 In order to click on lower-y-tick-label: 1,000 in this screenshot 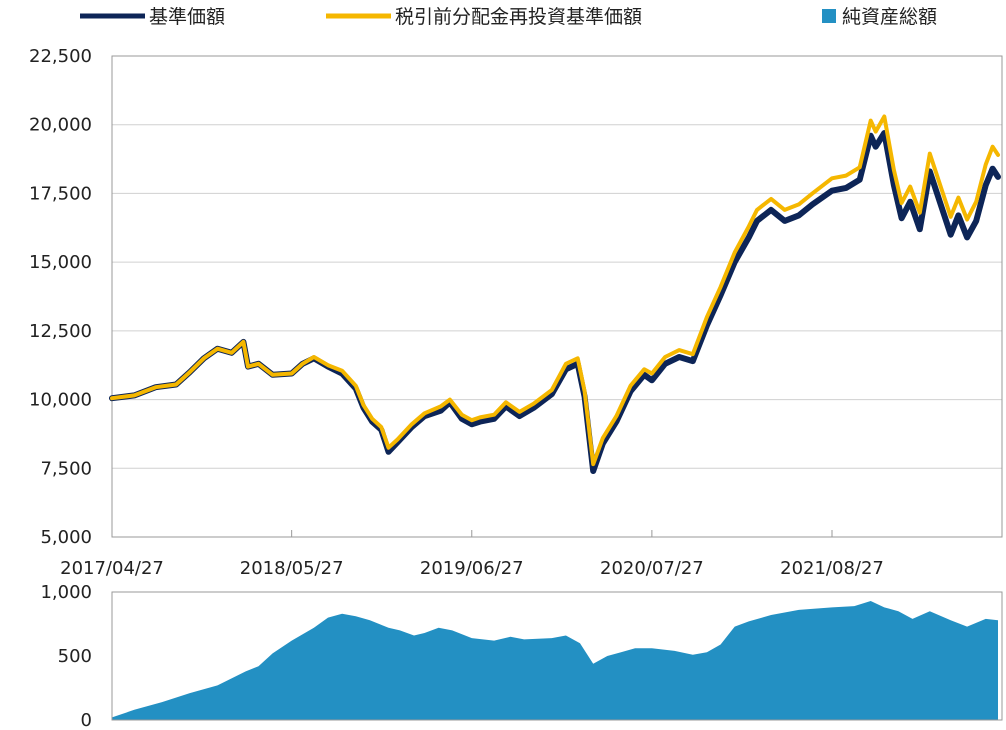, I will do `click(66, 592)`.